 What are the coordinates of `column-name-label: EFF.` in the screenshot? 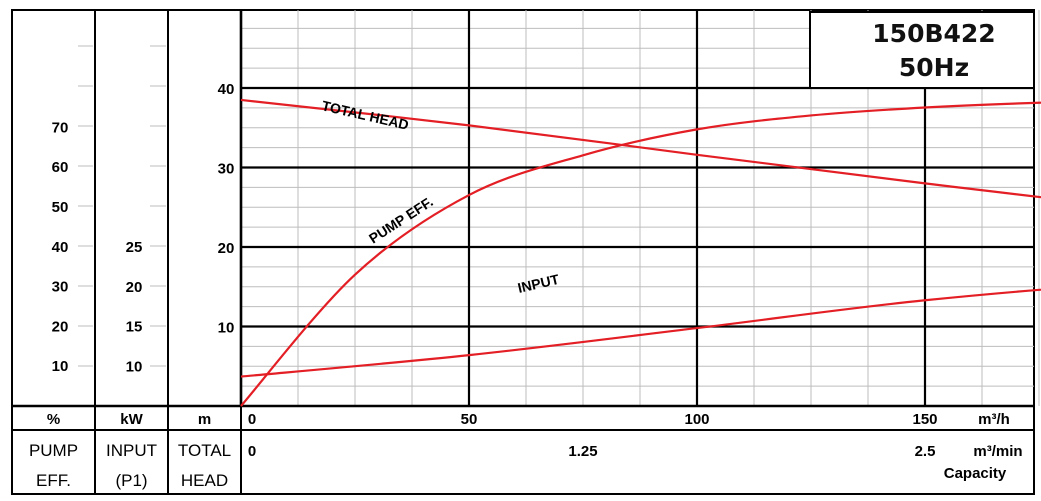 It's located at (53, 480).